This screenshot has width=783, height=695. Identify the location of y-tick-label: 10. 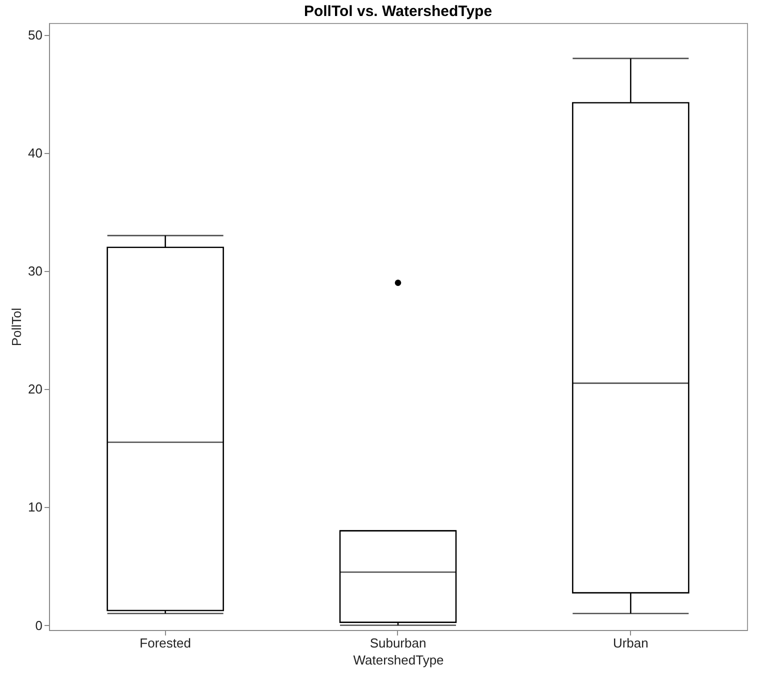
(35, 507).